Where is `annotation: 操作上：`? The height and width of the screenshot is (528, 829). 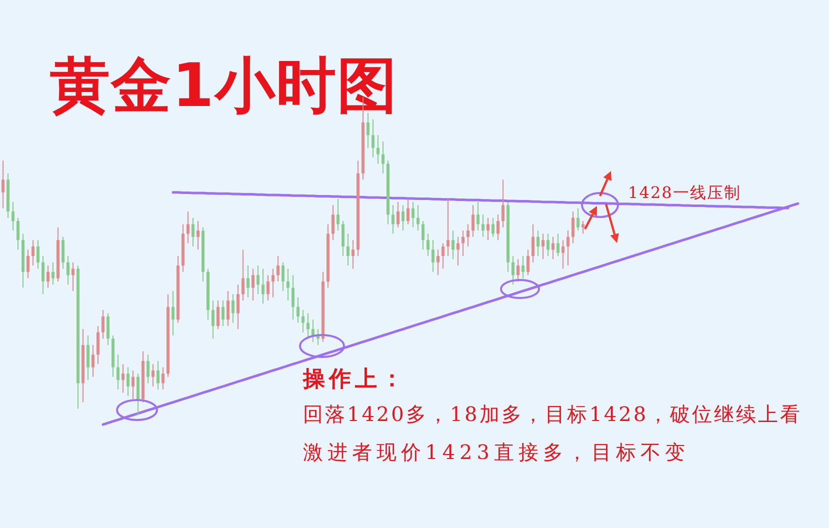
annotation: 操作上： is located at coordinates (352, 379).